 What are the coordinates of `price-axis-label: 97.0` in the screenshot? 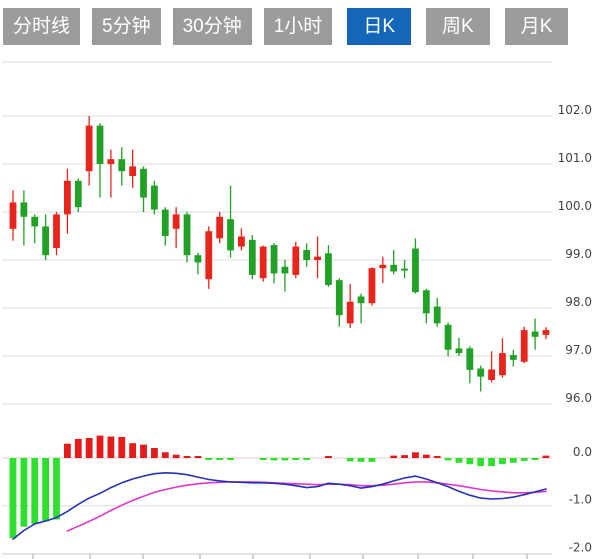 It's located at (578, 350).